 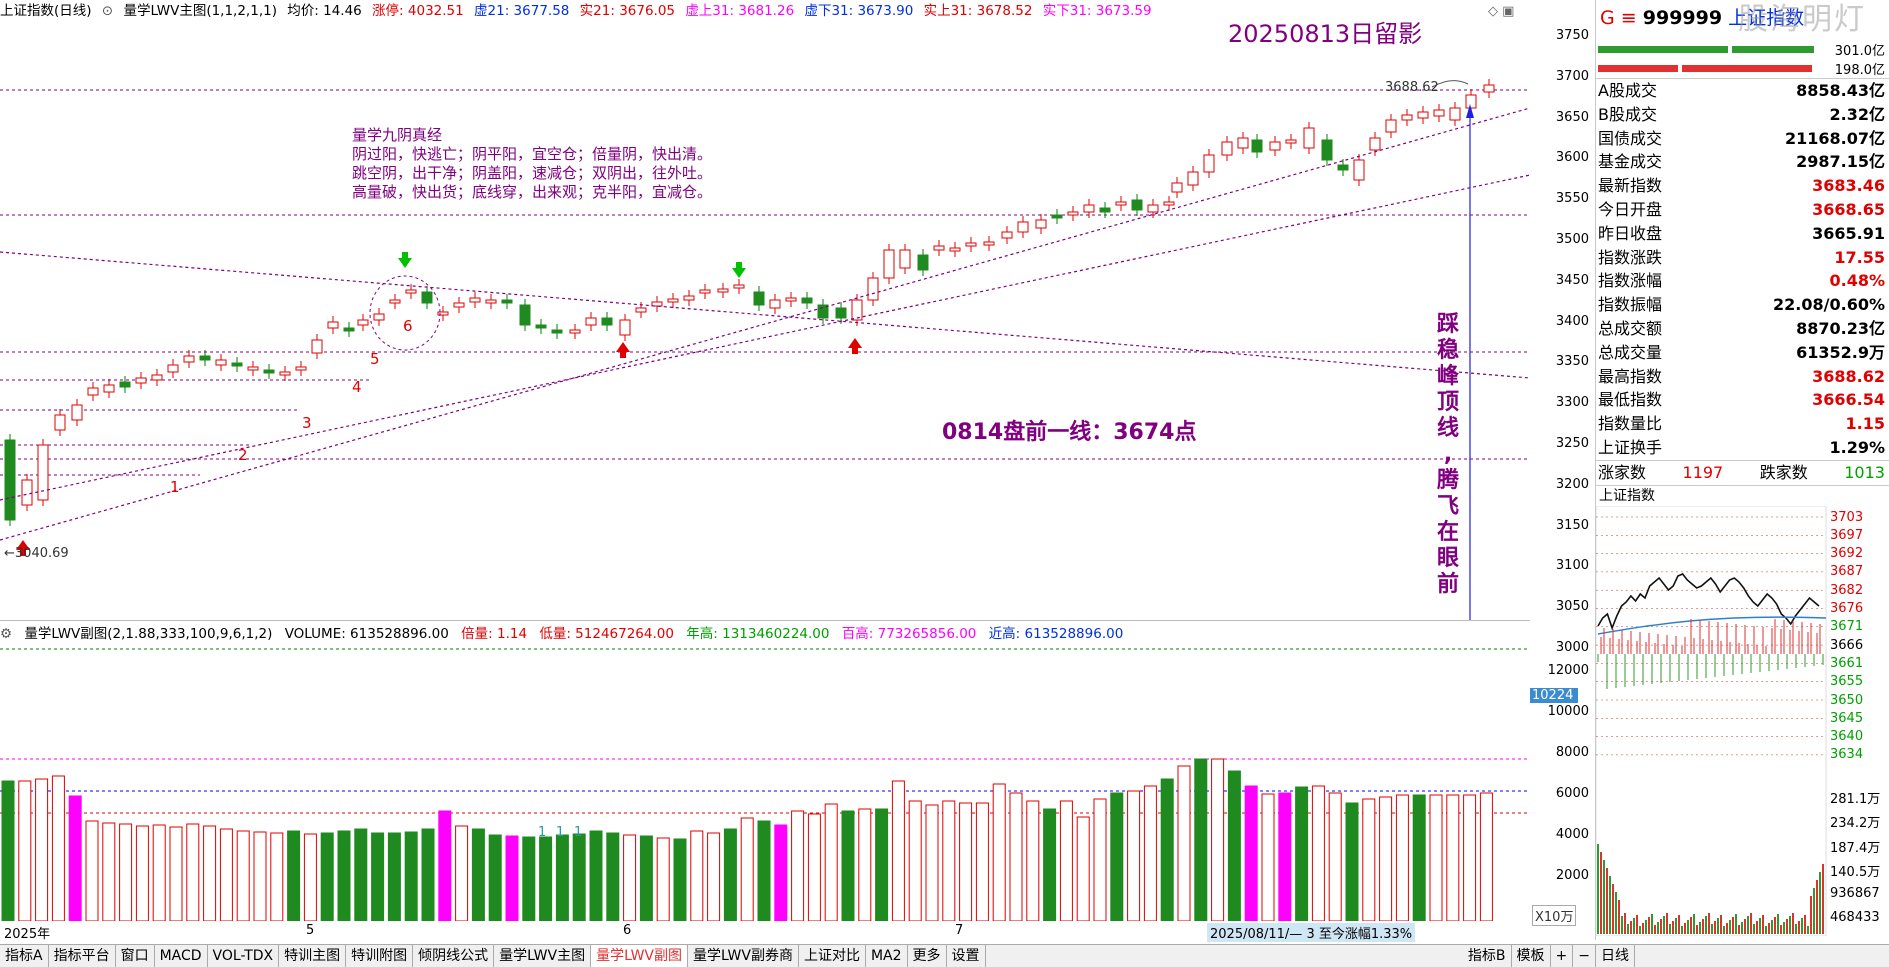 I want to click on watermark: 股海明灯, so click(x=1802, y=19).